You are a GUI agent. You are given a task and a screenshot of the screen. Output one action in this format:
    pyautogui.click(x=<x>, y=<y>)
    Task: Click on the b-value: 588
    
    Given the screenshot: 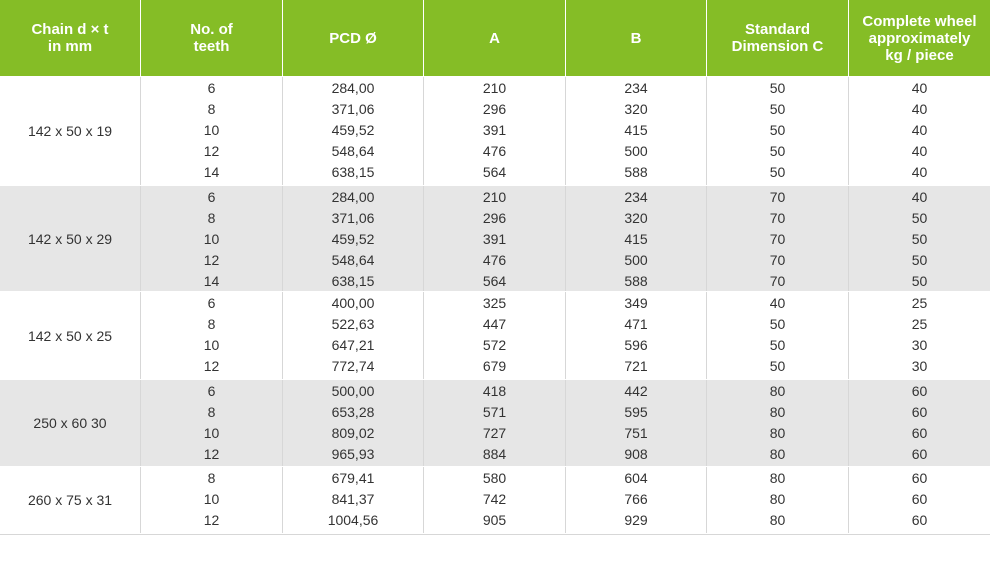 What is the action you would take?
    pyautogui.click(x=636, y=172)
    